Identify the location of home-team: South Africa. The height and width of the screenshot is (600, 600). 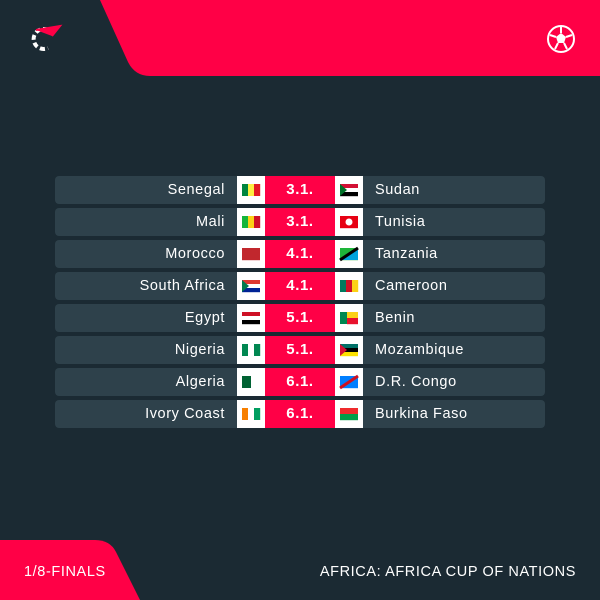
(183, 286).